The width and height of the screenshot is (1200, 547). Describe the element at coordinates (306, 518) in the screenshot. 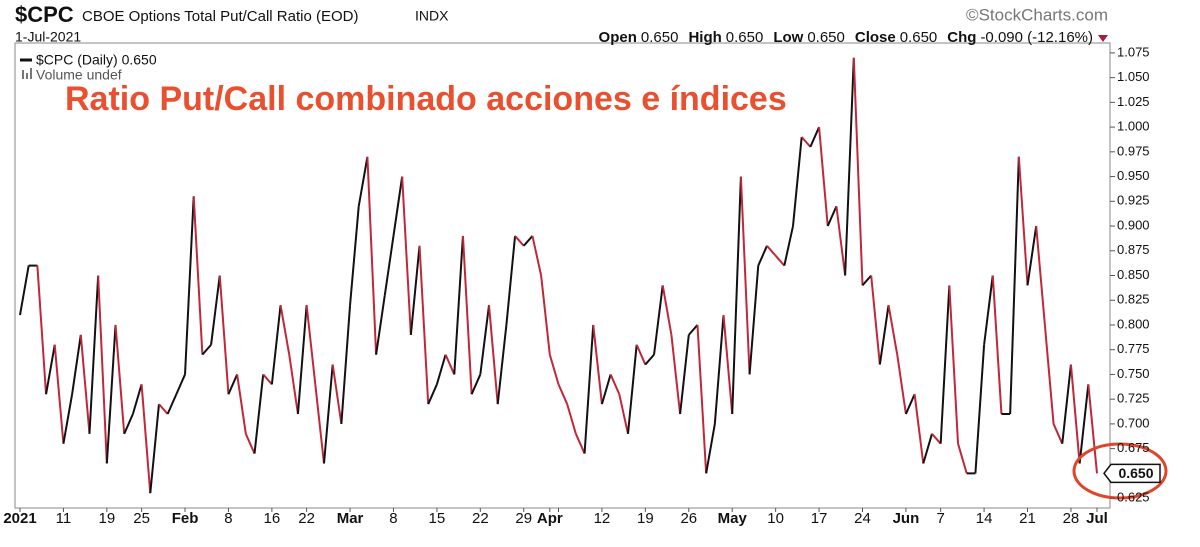

I see `x-tick-label: 22` at that location.